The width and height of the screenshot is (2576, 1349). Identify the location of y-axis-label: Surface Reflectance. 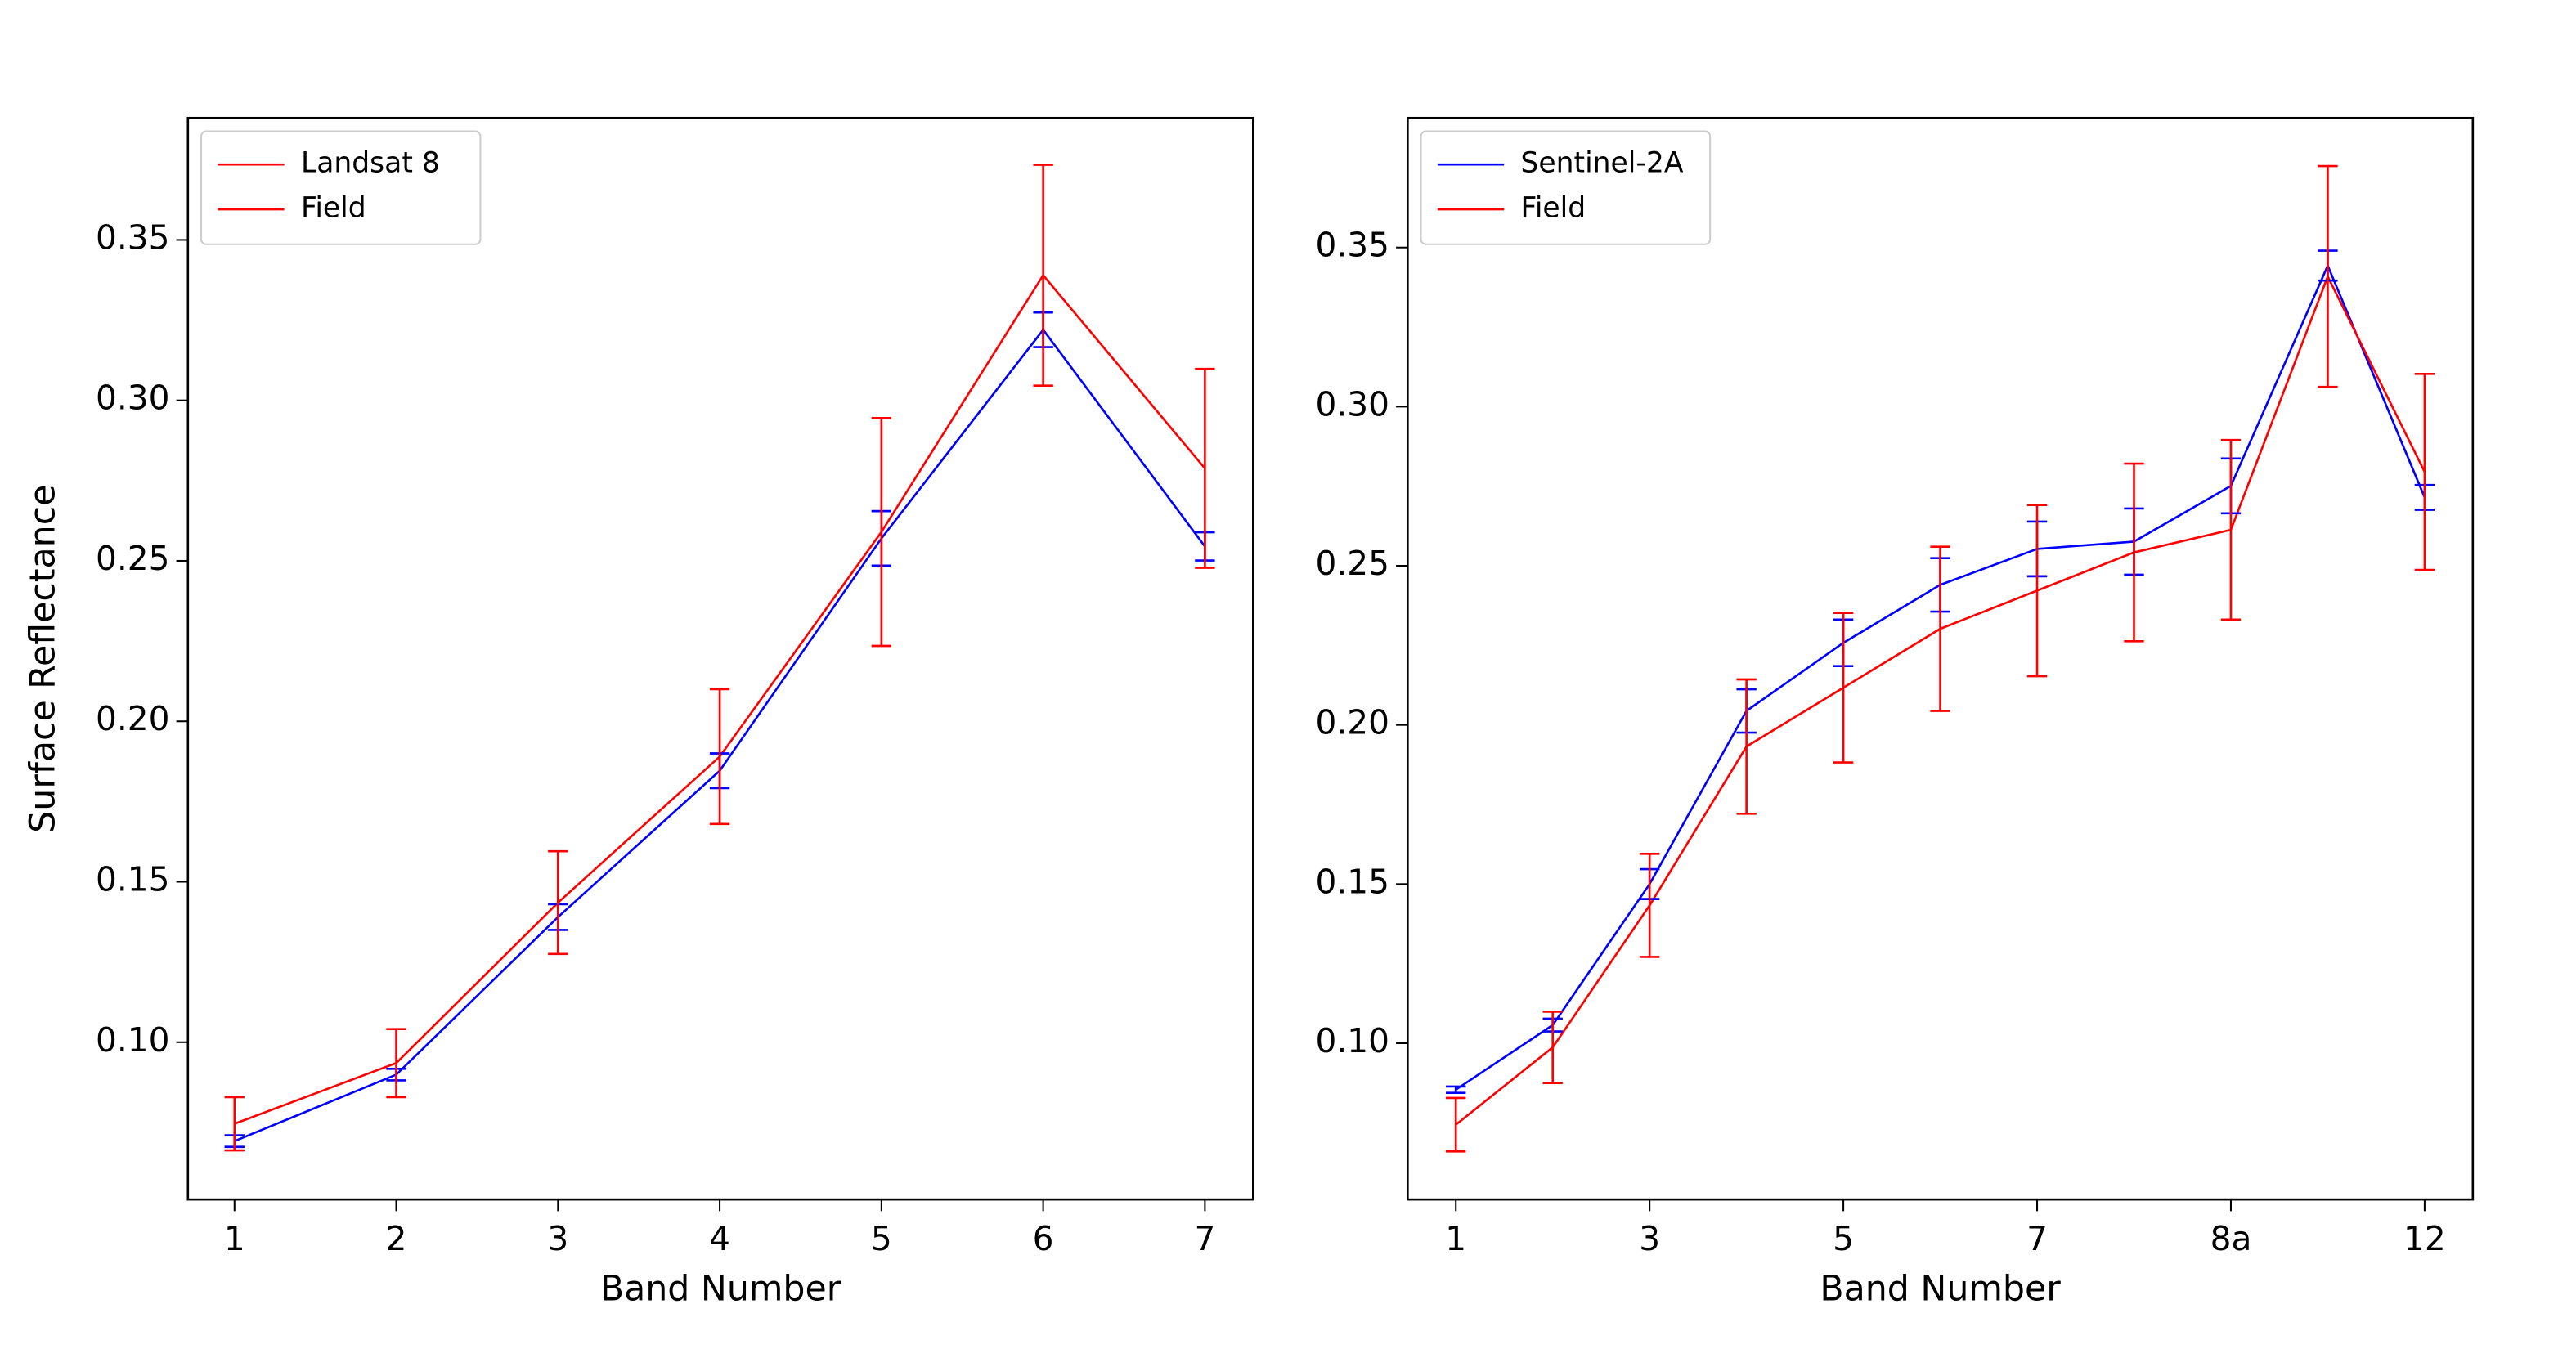
(43, 659).